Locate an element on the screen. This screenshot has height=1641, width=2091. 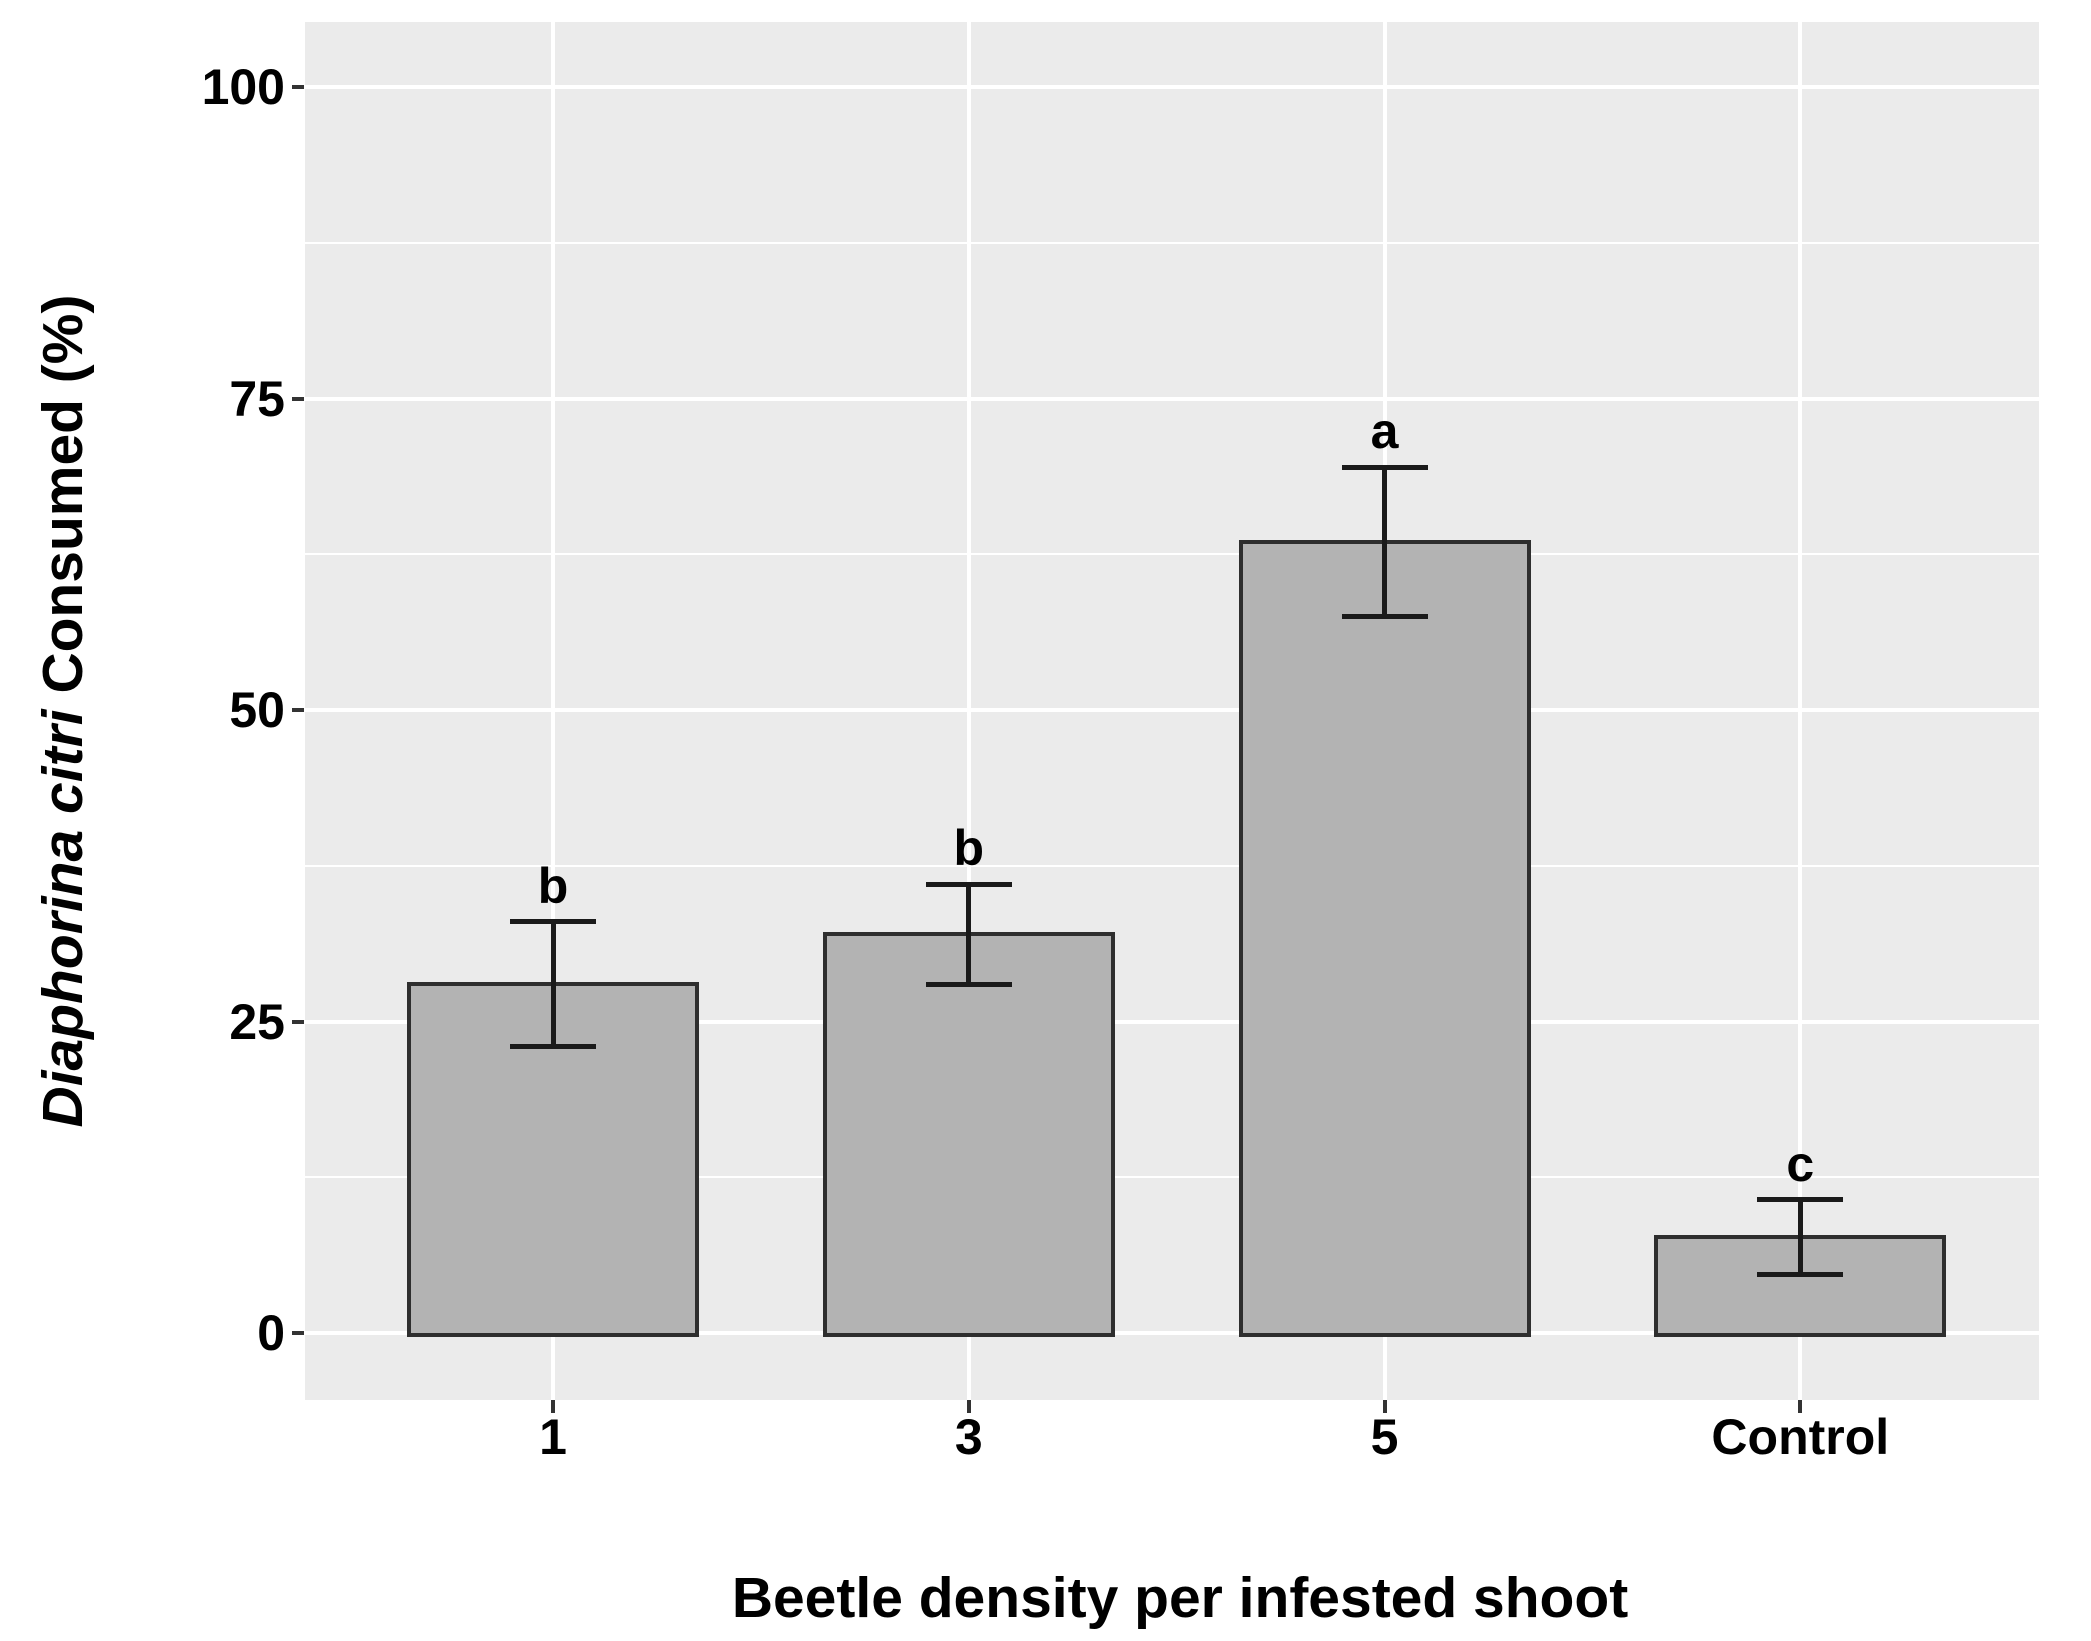
x-tick-label: 1 is located at coordinates (553, 1437).